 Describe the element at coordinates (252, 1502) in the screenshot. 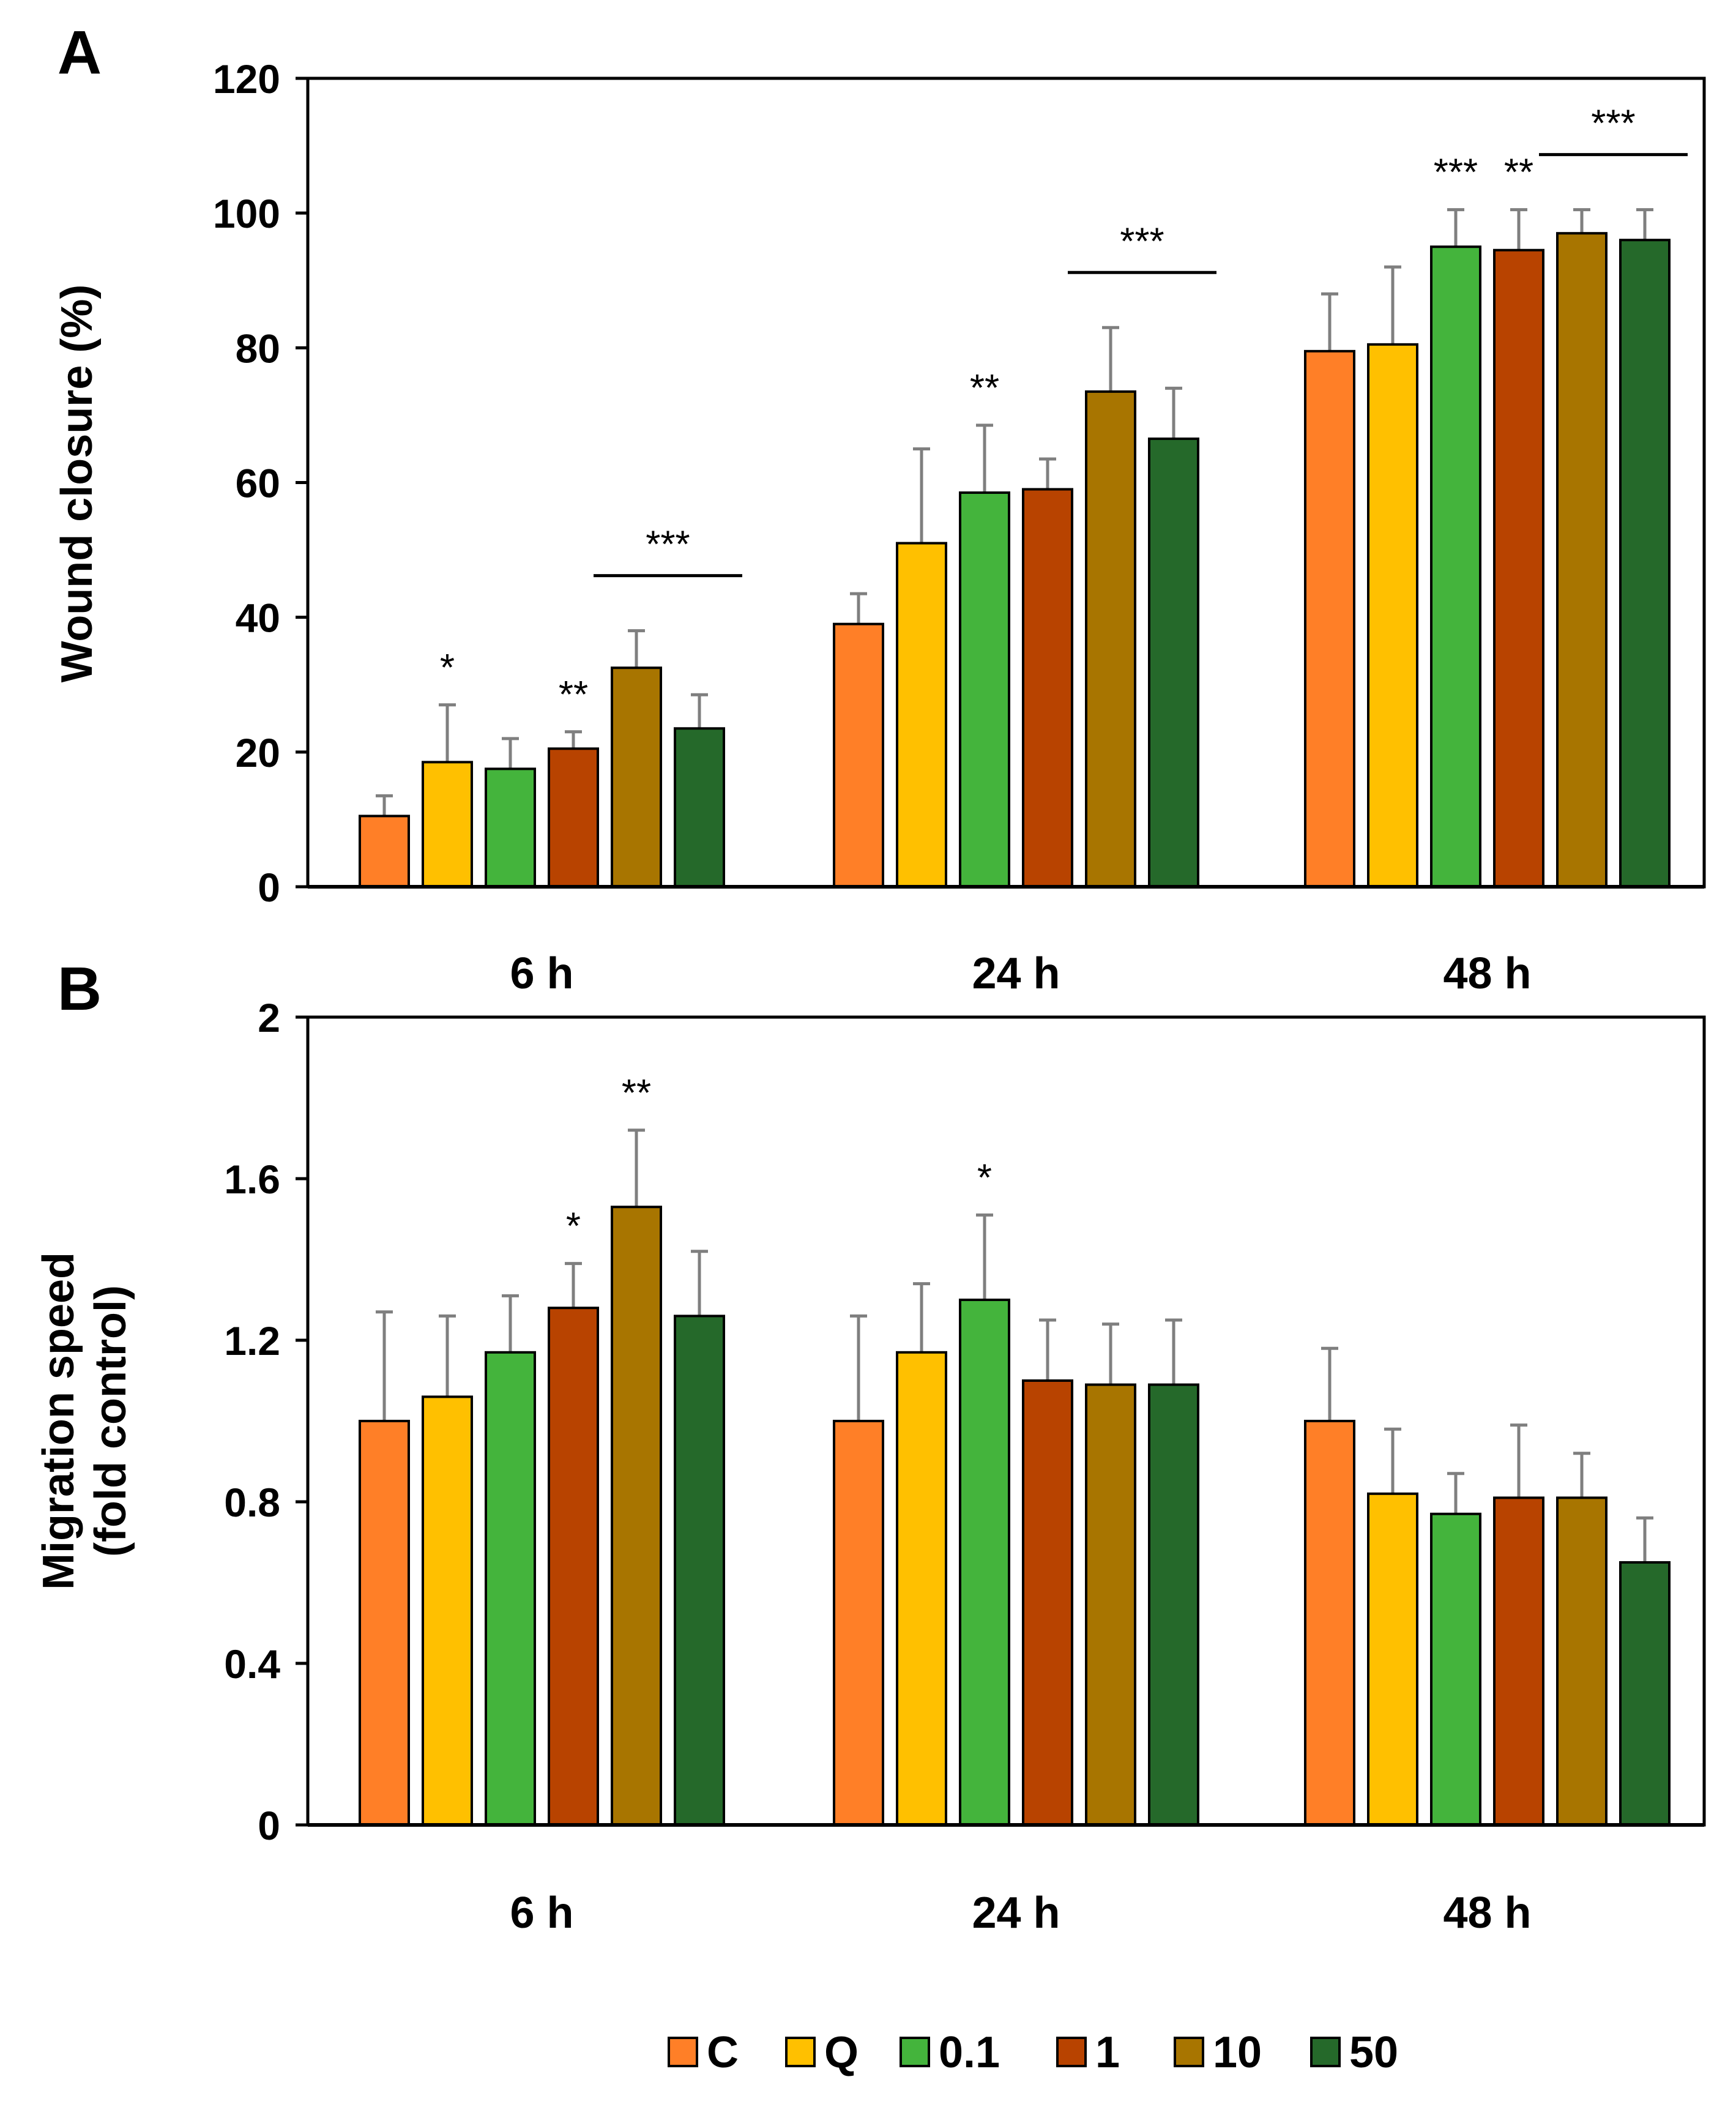

I see `y-tick-label: 0.8` at that location.